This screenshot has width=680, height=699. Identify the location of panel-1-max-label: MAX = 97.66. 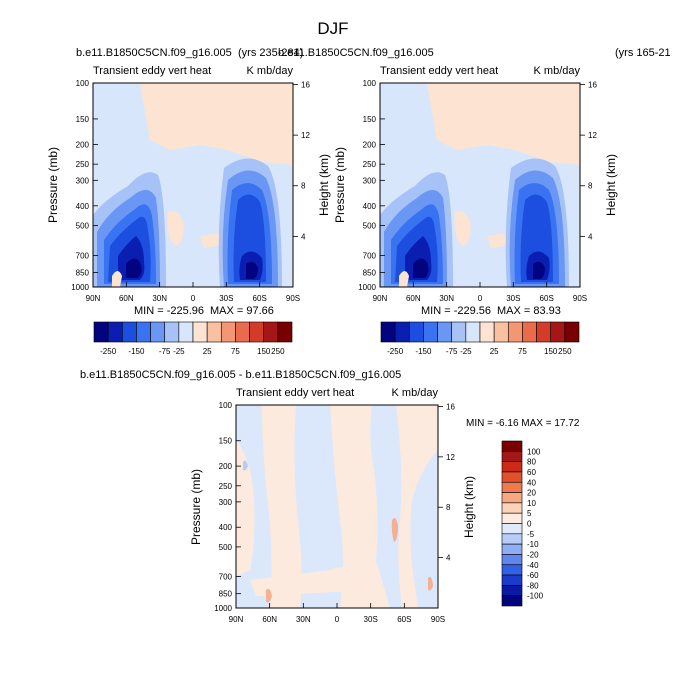
(242, 311).